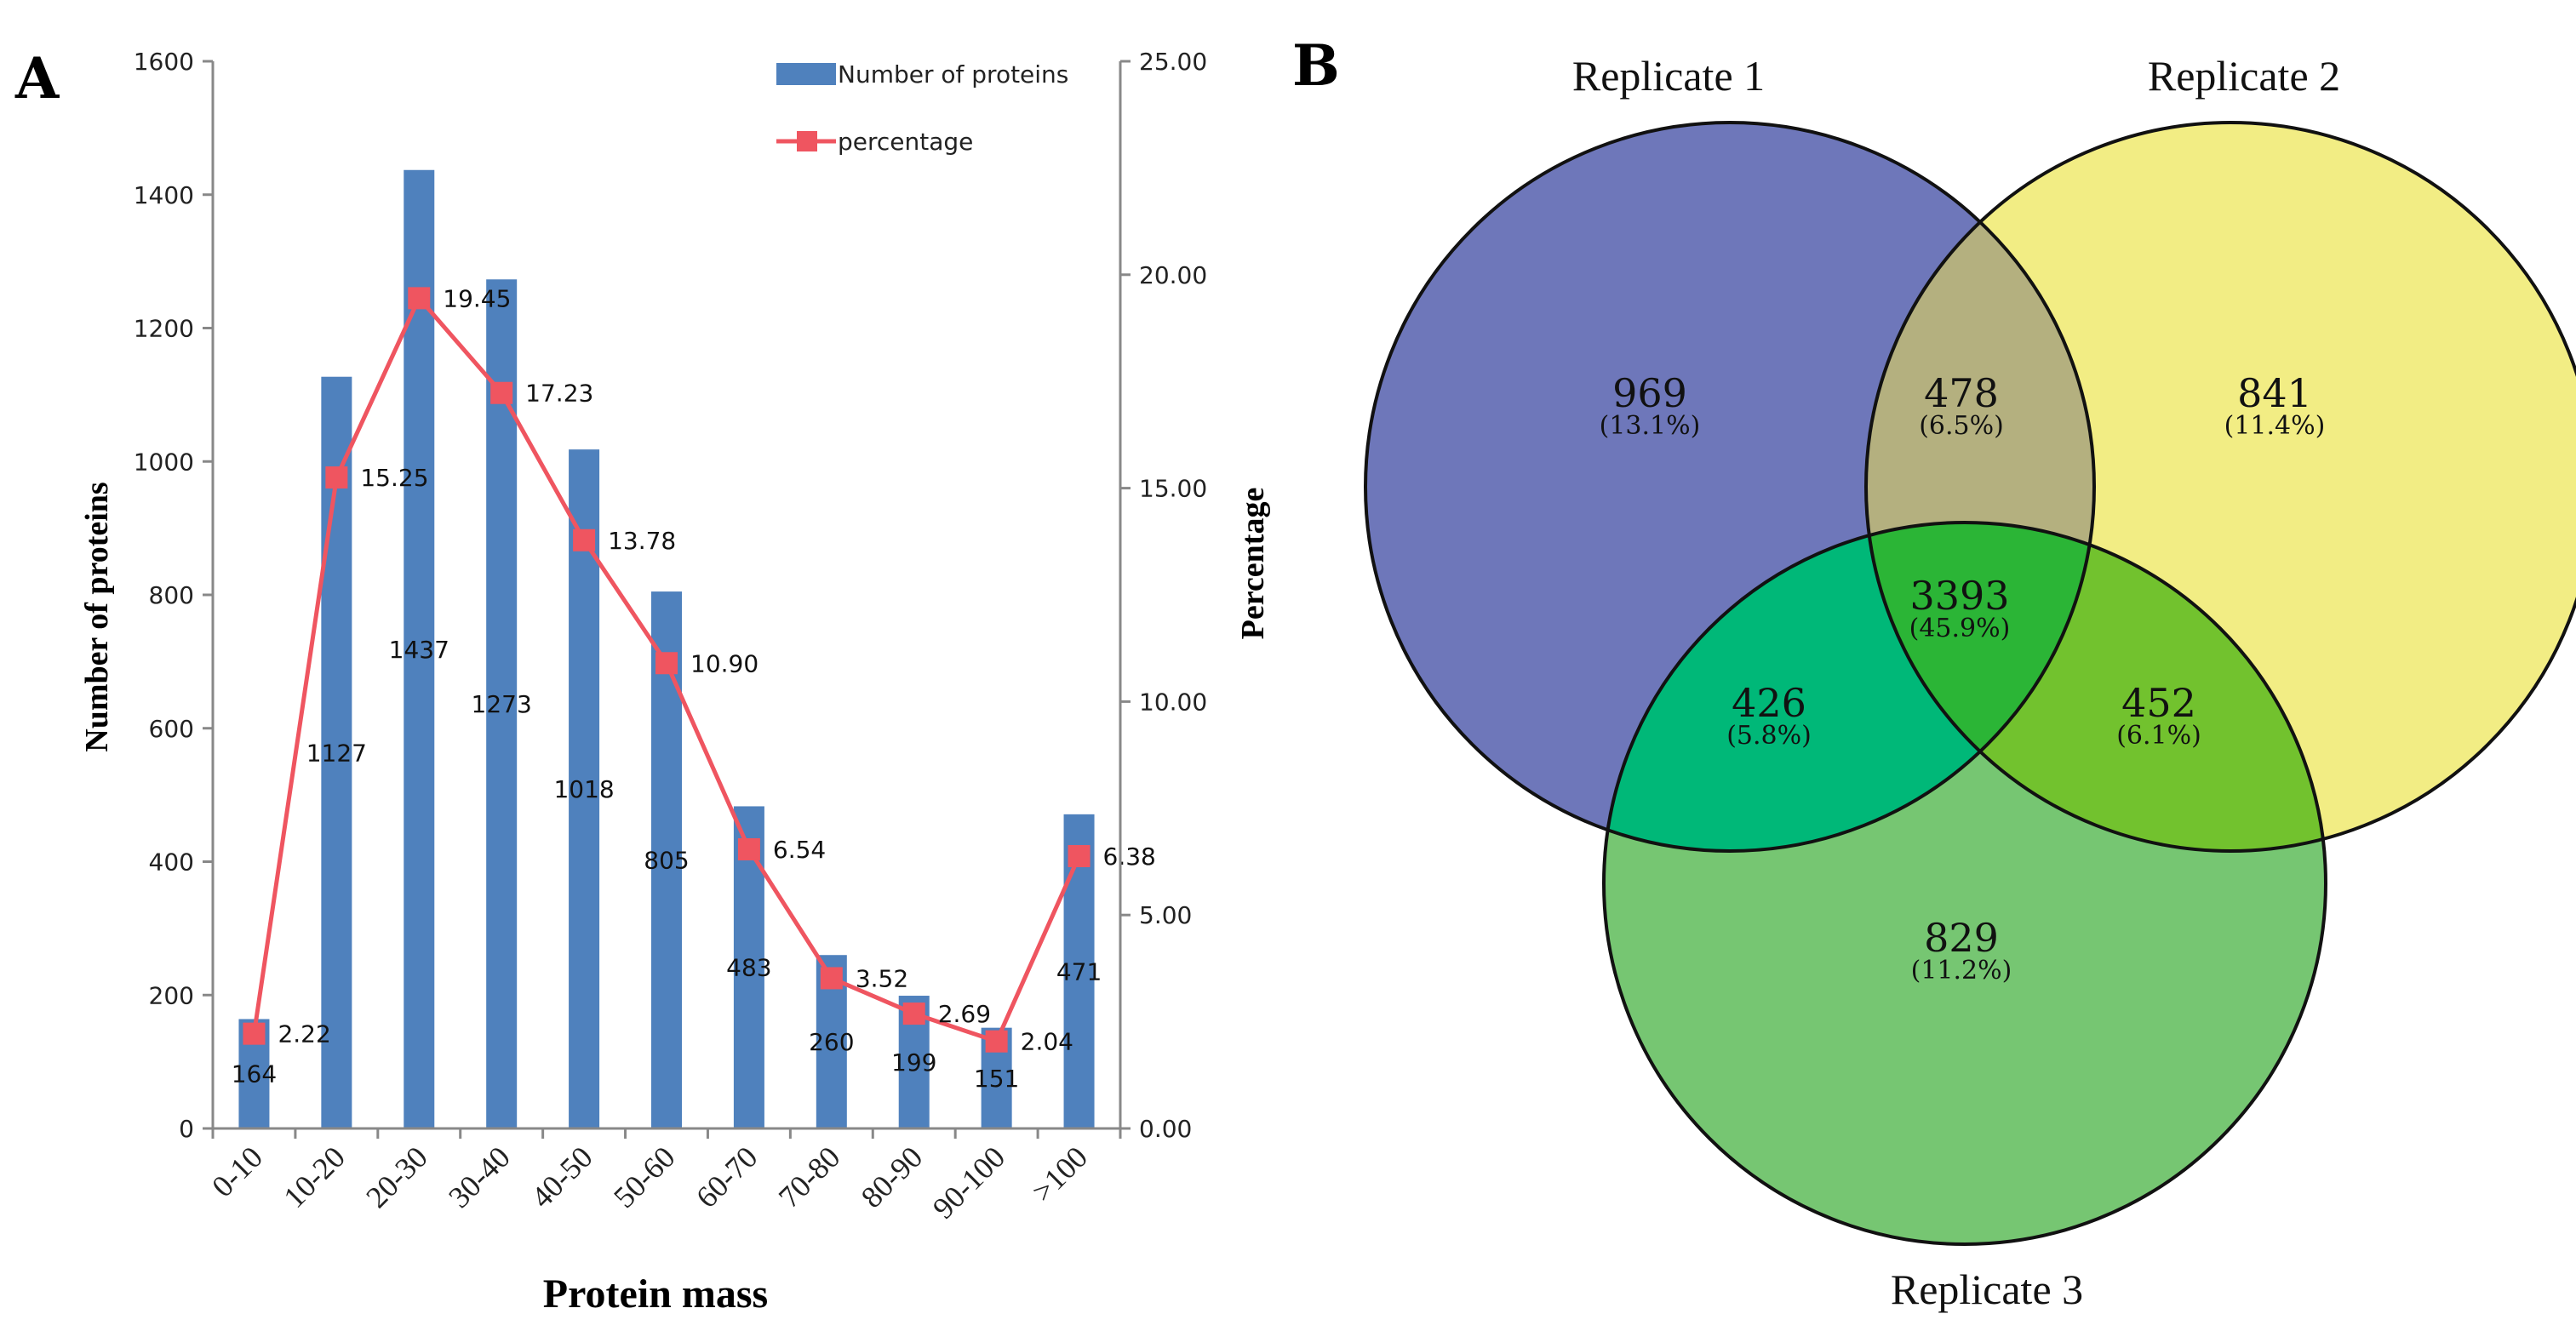 Image resolution: width=2576 pixels, height=1331 pixels. Describe the element at coordinates (810, 1177) in the screenshot. I see `x-tick-label: 70-80` at that location.